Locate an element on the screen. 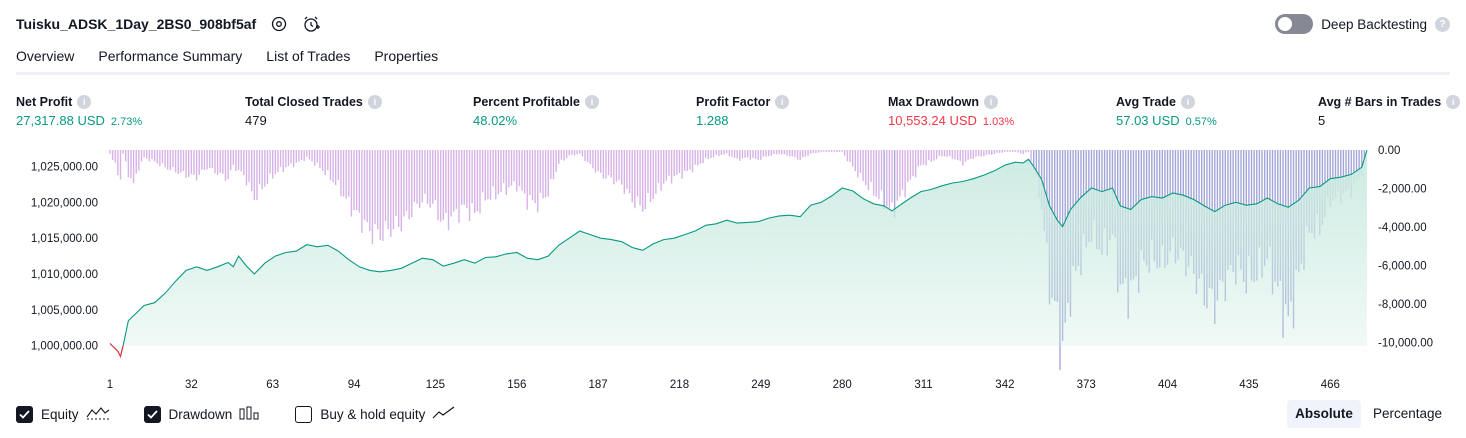  legend-drawdown: Drawdown is located at coordinates (202, 414).